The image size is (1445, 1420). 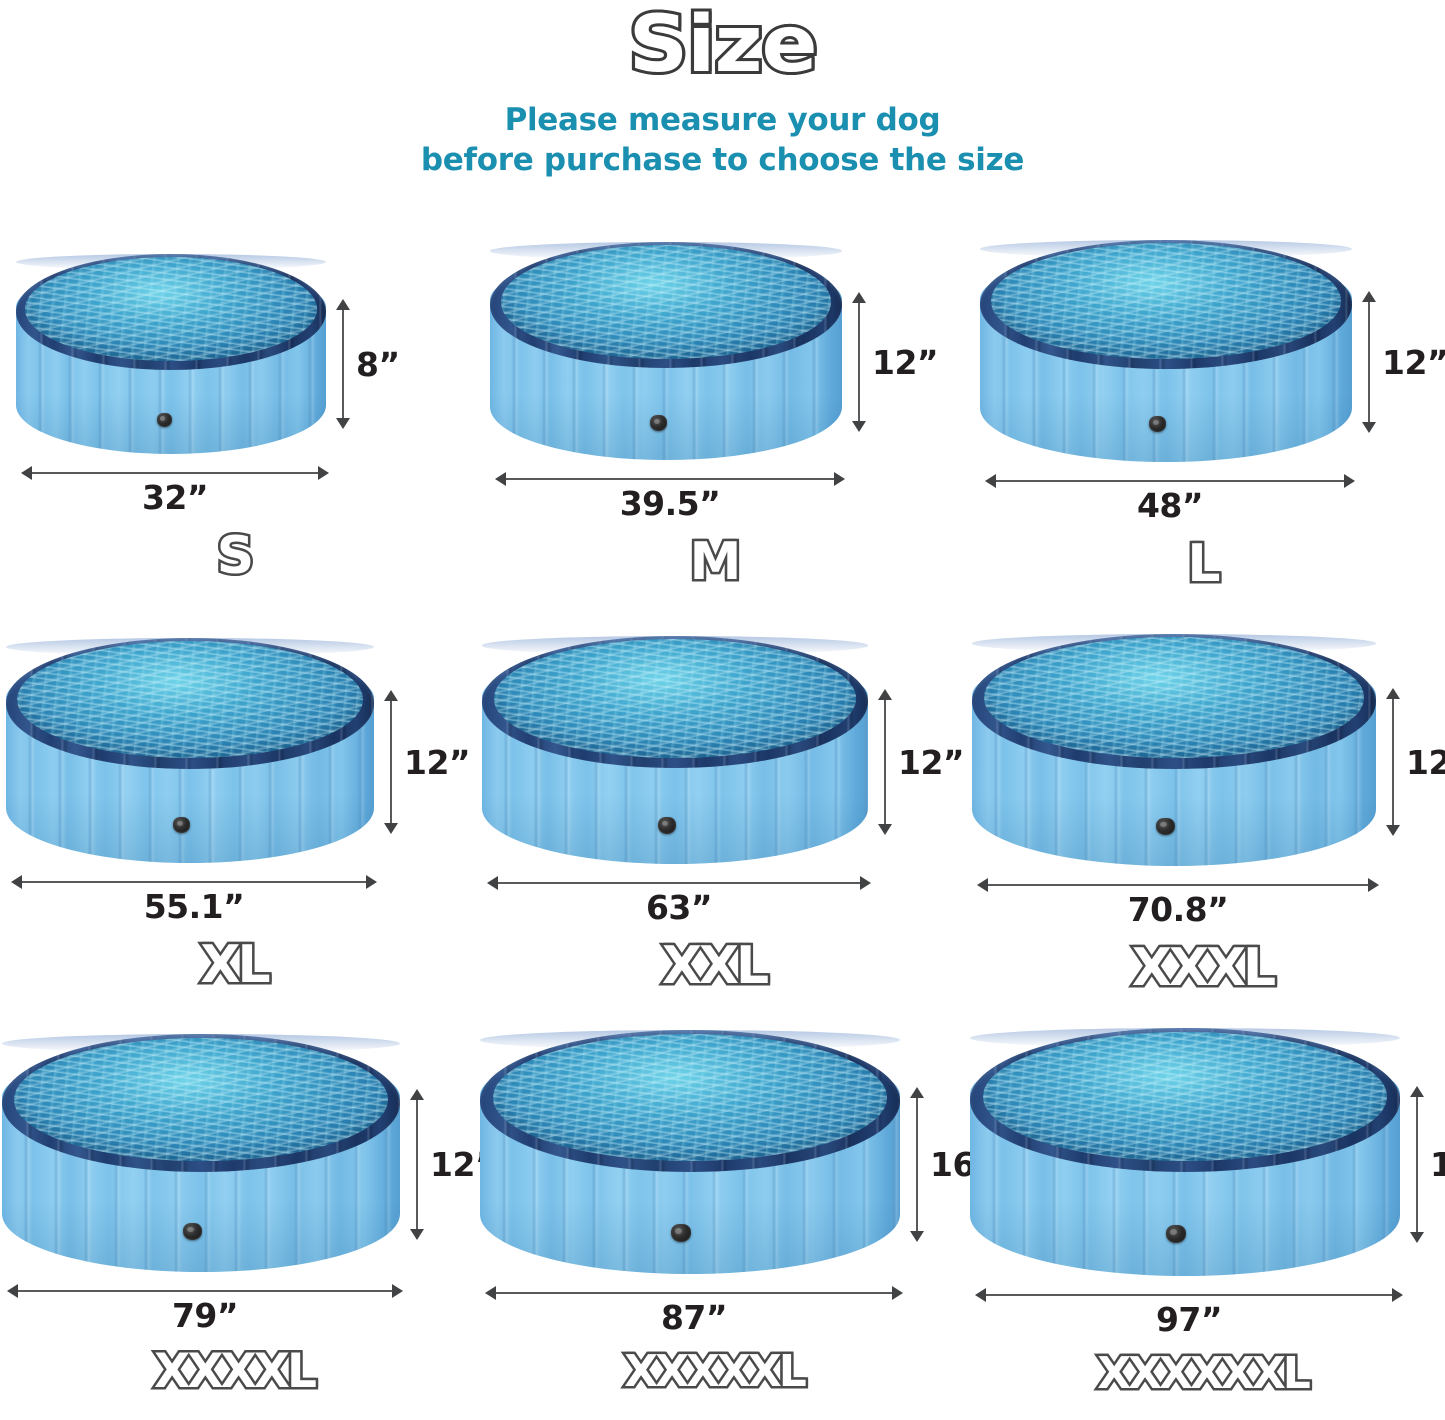 I want to click on size-cell-m: 12” 39.5” M, so click(x=714, y=430).